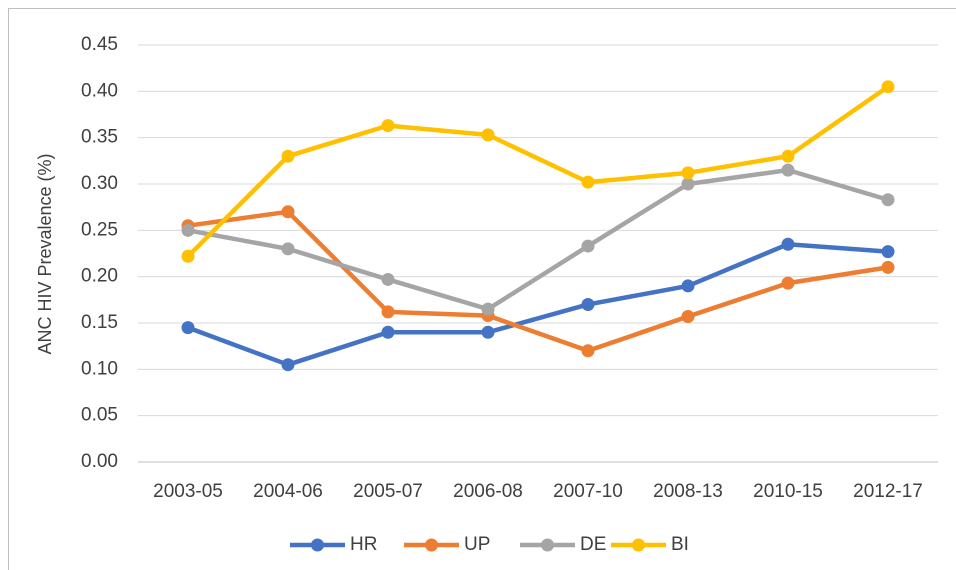  Describe the element at coordinates (488, 491) in the screenshot. I see `x-tick-label: 2006-08` at that location.